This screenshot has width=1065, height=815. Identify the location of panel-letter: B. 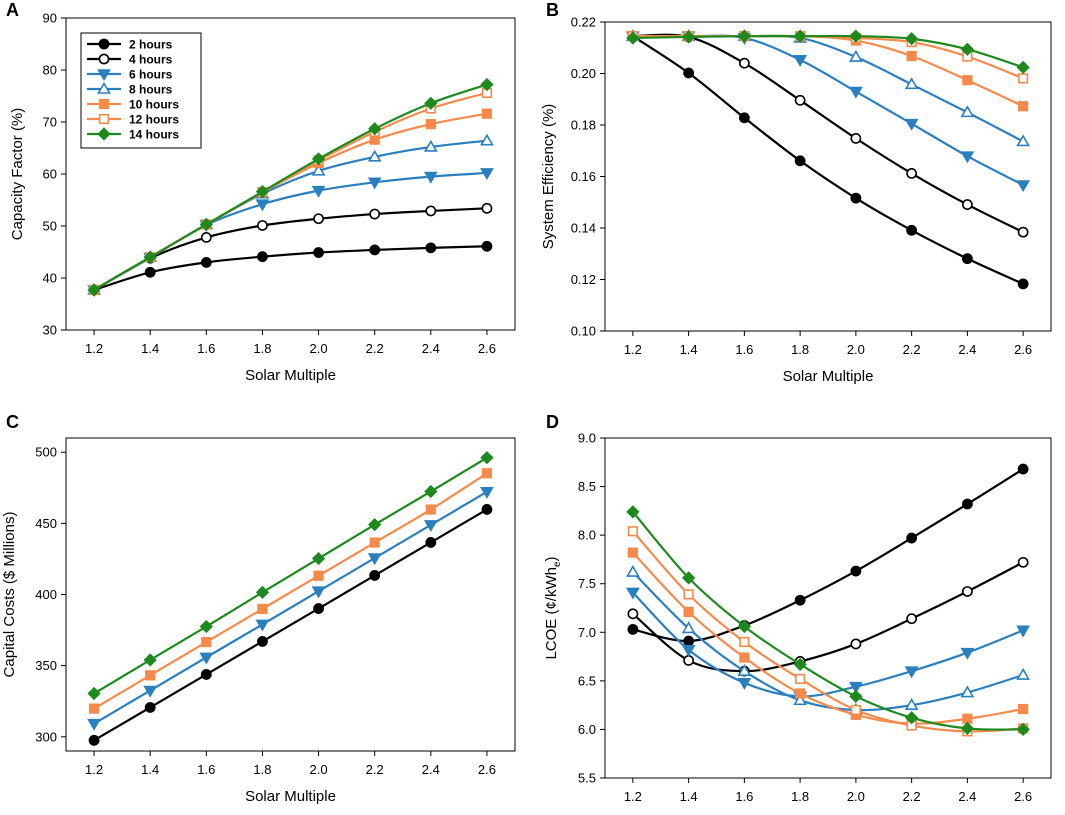
(552, 10).